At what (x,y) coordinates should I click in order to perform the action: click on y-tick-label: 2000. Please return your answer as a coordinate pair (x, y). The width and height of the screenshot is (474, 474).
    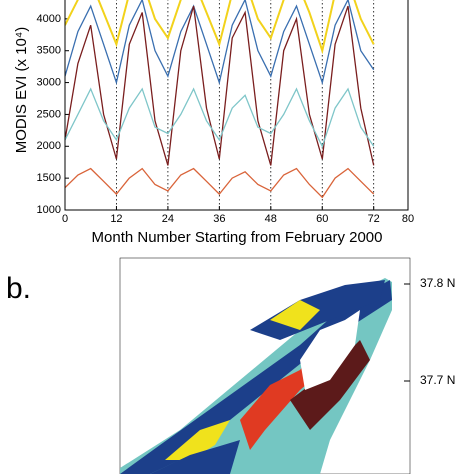
    Looking at the image, I should click on (49, 146).